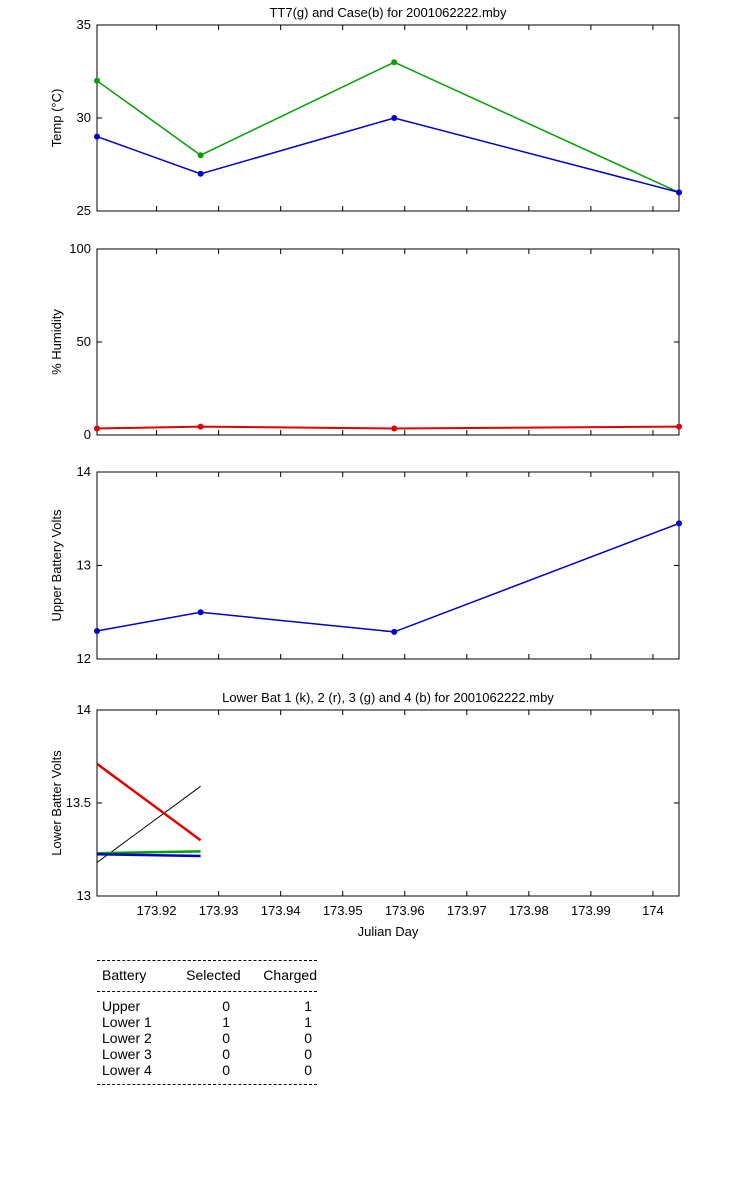 This screenshot has width=750, height=1200. Describe the element at coordinates (207, 1084) in the screenshot. I see `table-bottom-divider` at that location.